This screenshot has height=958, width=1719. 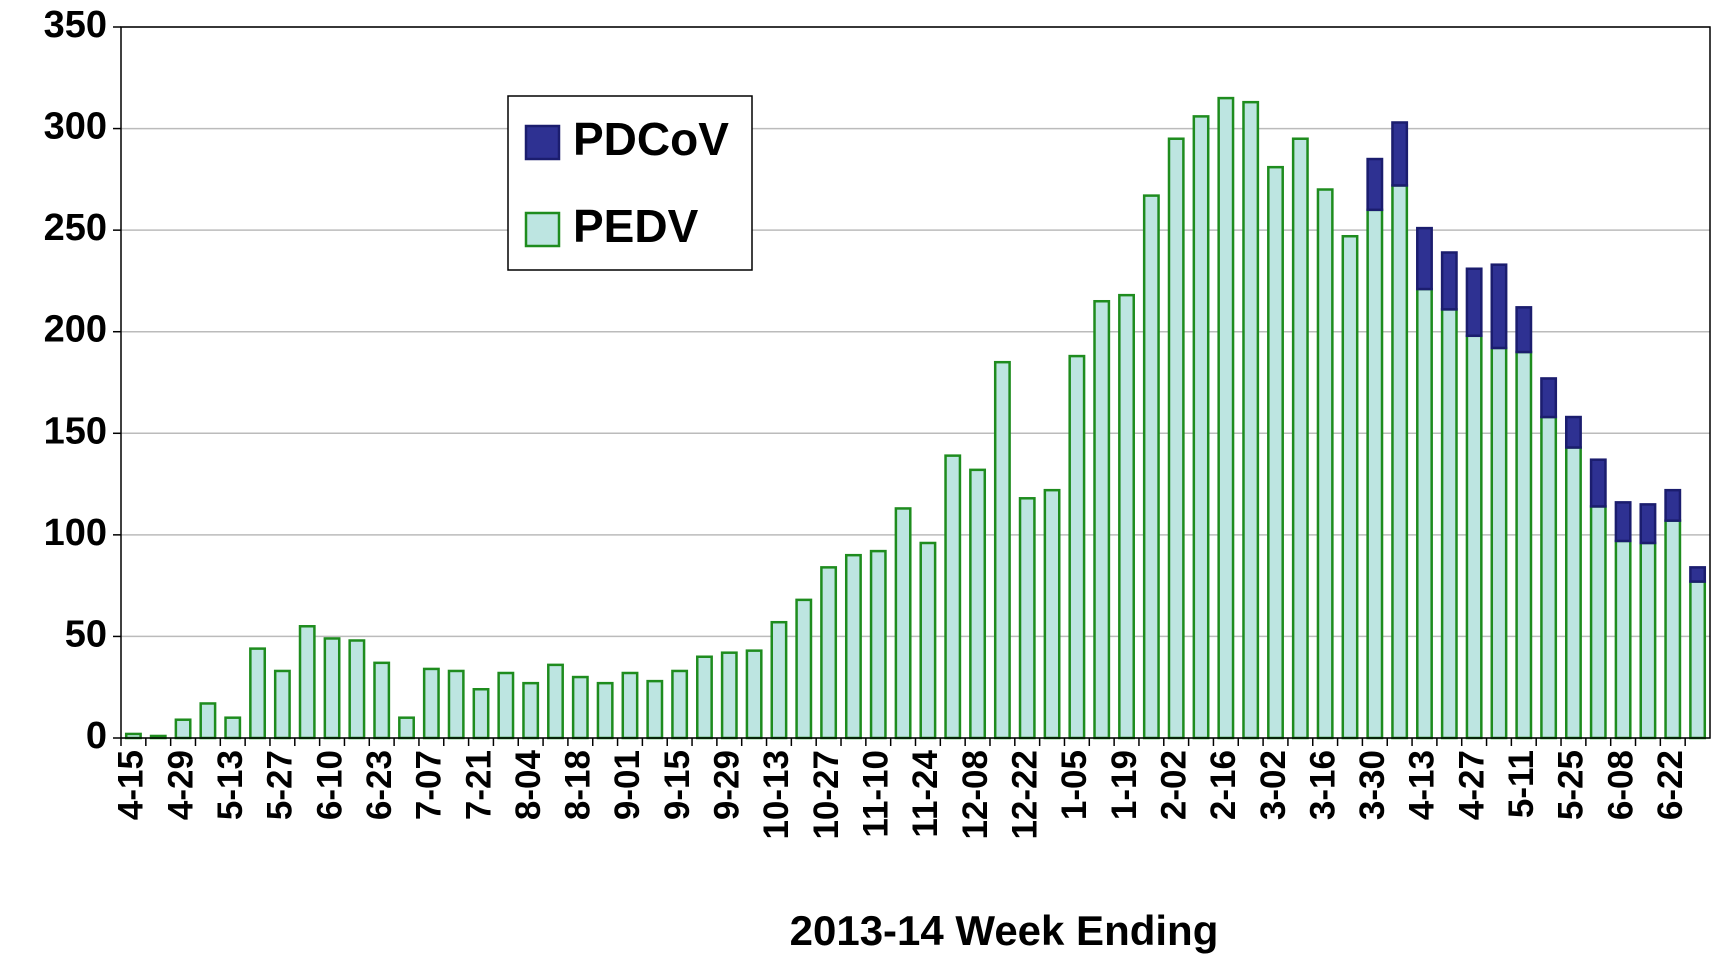 What do you see at coordinates (1471, 785) in the screenshot?
I see `x-tick-label: 4-27` at bounding box center [1471, 785].